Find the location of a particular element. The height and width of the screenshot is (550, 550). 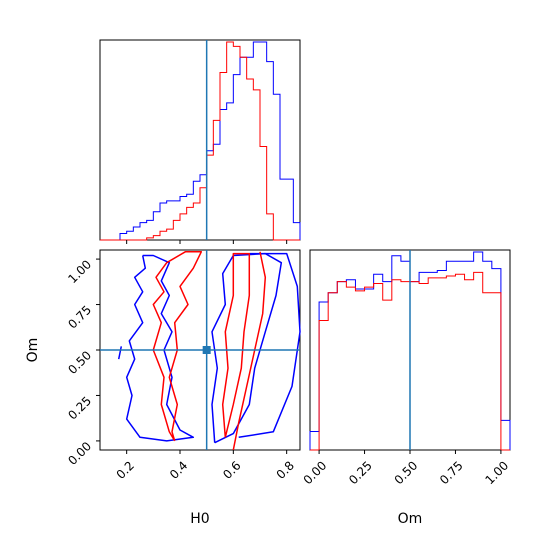

x-axis-label-h0: H0 is located at coordinates (199, 519).